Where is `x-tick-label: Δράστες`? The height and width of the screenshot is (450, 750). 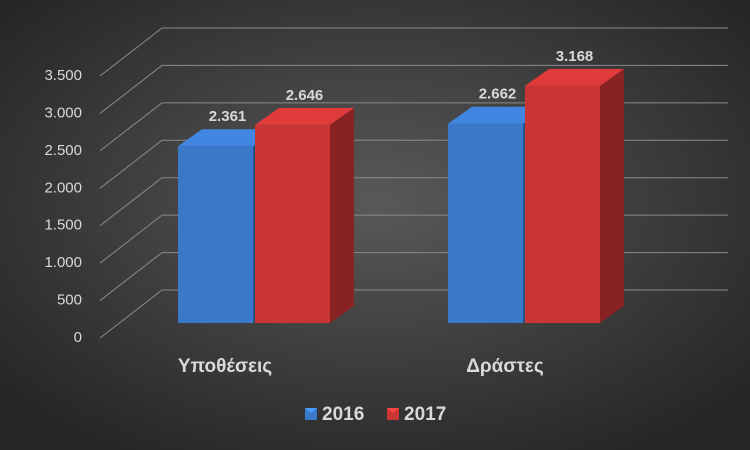
x-tick-label: Δράστες is located at coordinates (505, 366).